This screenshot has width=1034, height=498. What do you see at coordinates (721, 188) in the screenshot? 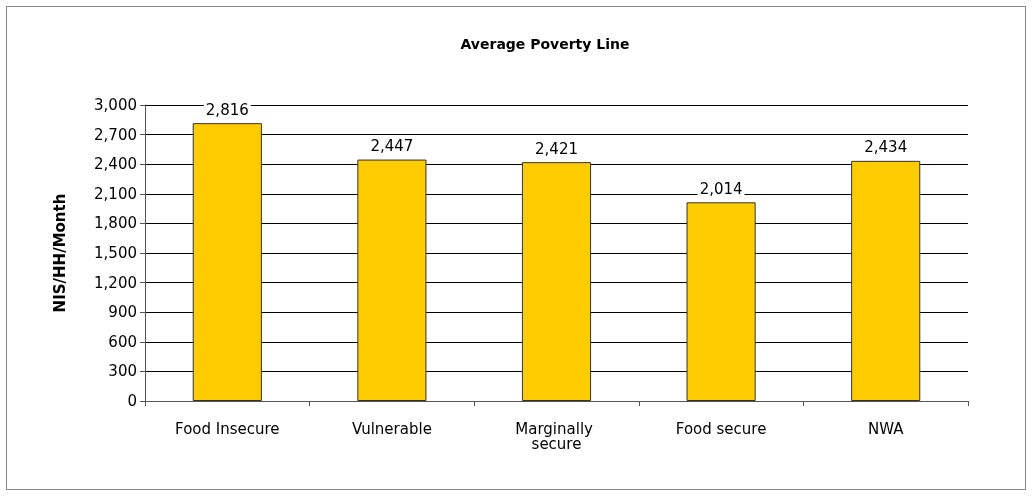
I see `data-label: 2,014` at bounding box center [721, 188].